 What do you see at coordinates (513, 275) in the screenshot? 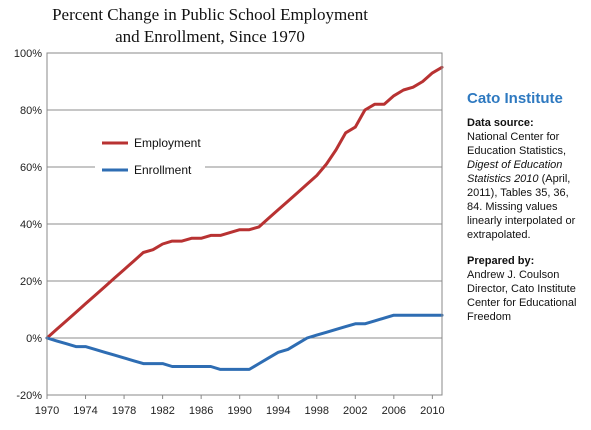
I see `prepared-by-line: Andrew J. Coulson` at bounding box center [513, 275].